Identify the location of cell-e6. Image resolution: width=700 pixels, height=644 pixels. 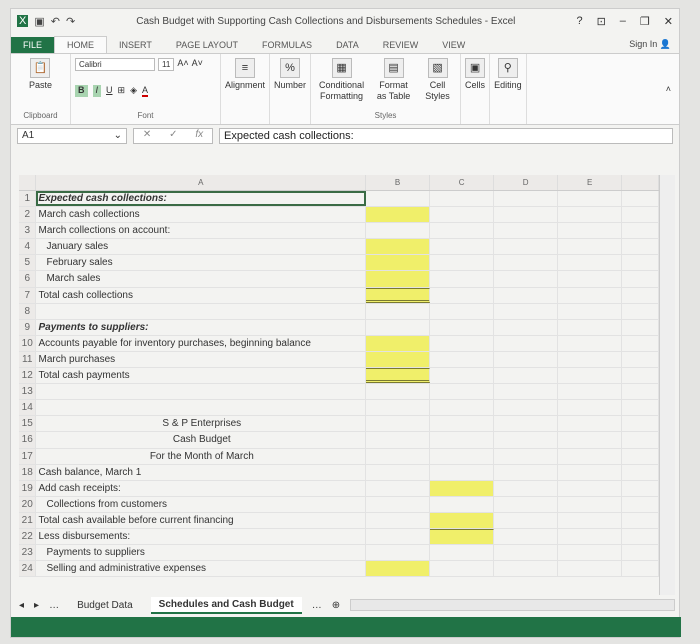
(590, 279).